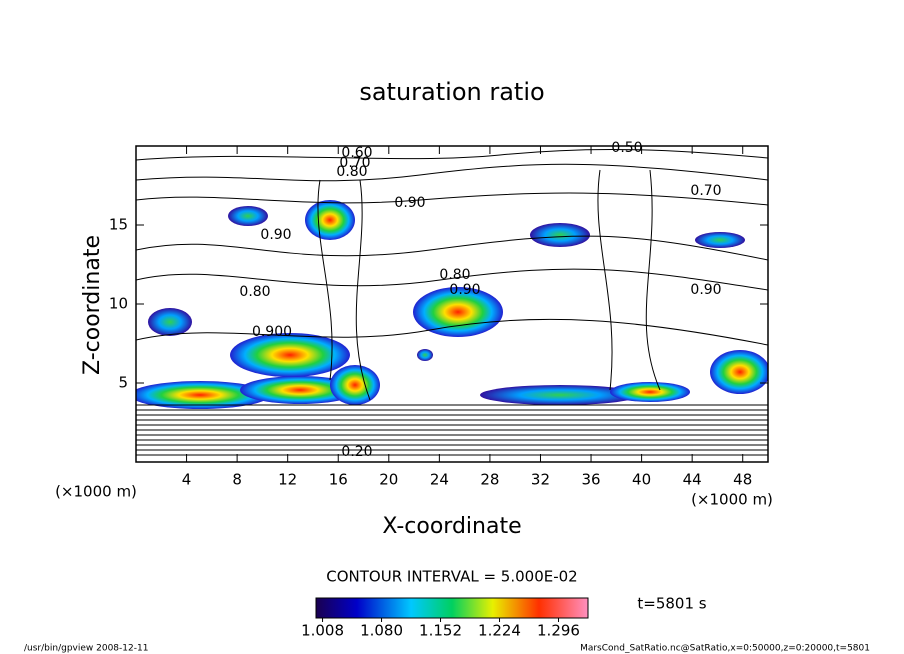 The image size is (904, 654). What do you see at coordinates (732, 500) in the screenshot?
I see `x-unit: (×1000 m)` at bounding box center [732, 500].